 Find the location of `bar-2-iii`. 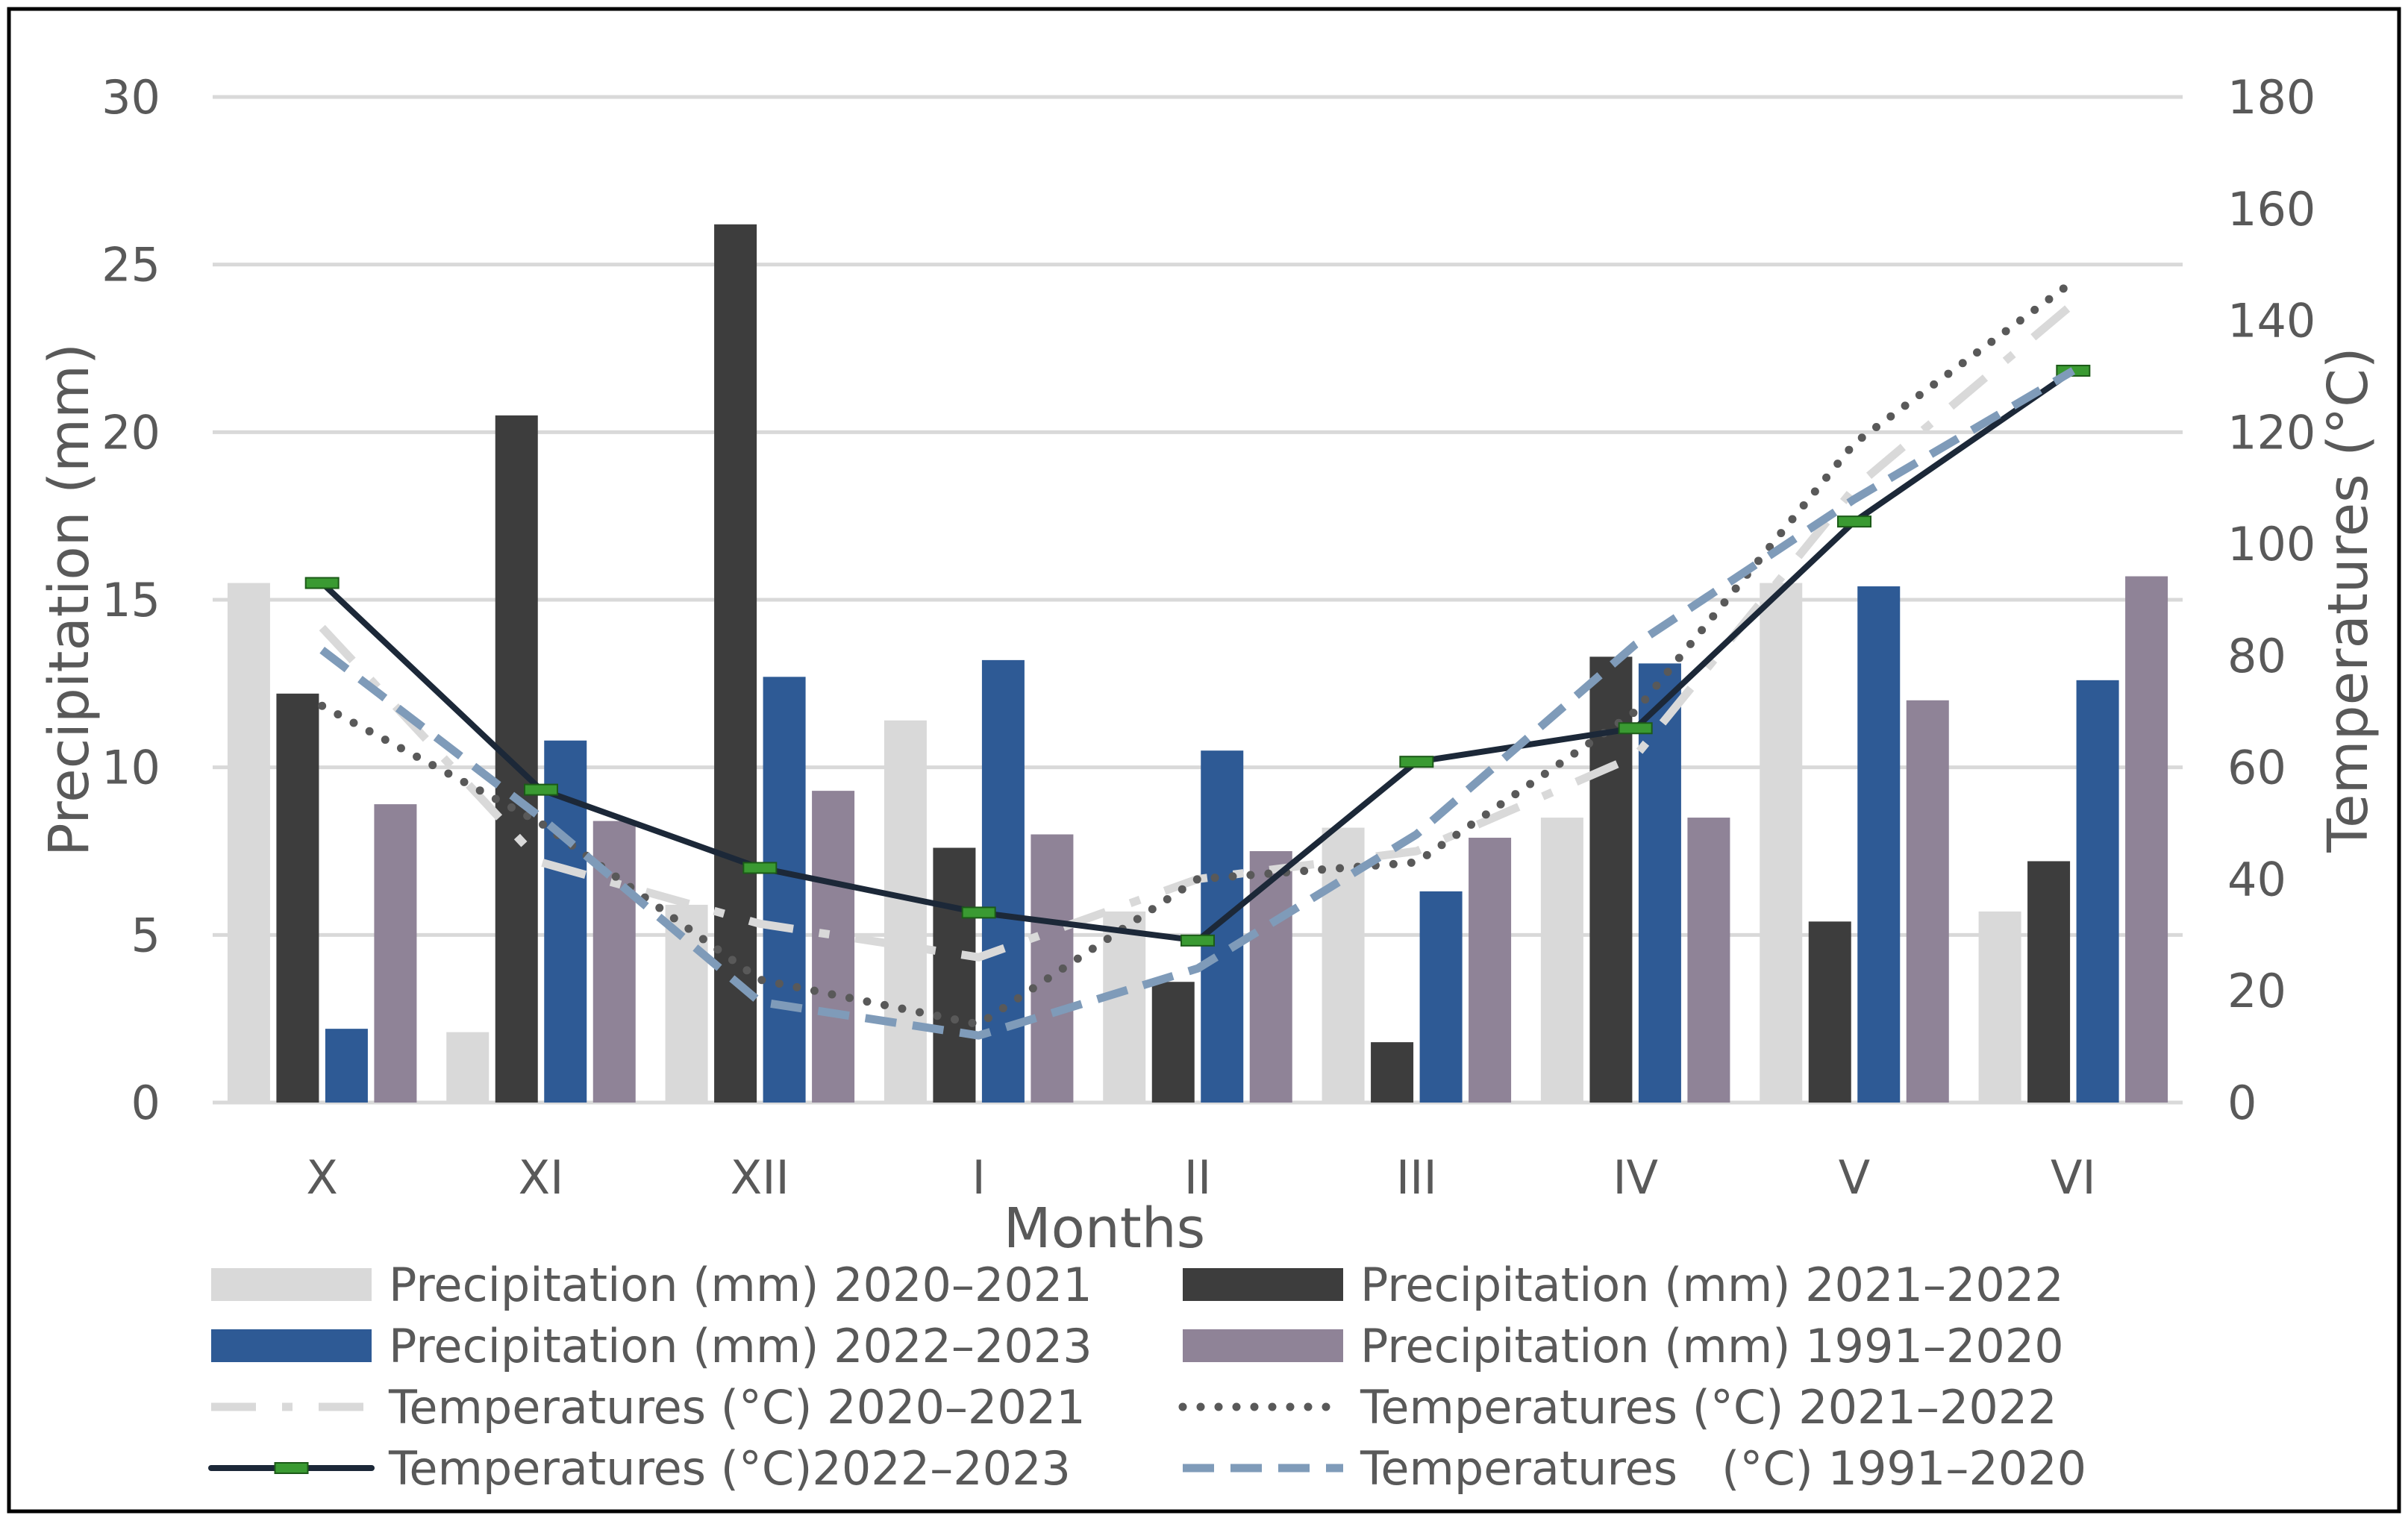

bar-2-iii is located at coordinates (1392, 1072).